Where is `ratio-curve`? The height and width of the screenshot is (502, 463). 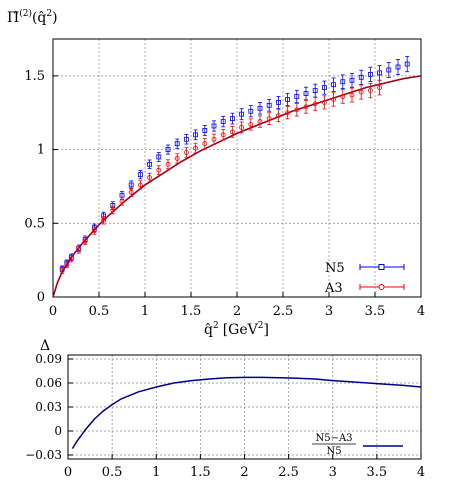 ratio-curve is located at coordinates (246, 412).